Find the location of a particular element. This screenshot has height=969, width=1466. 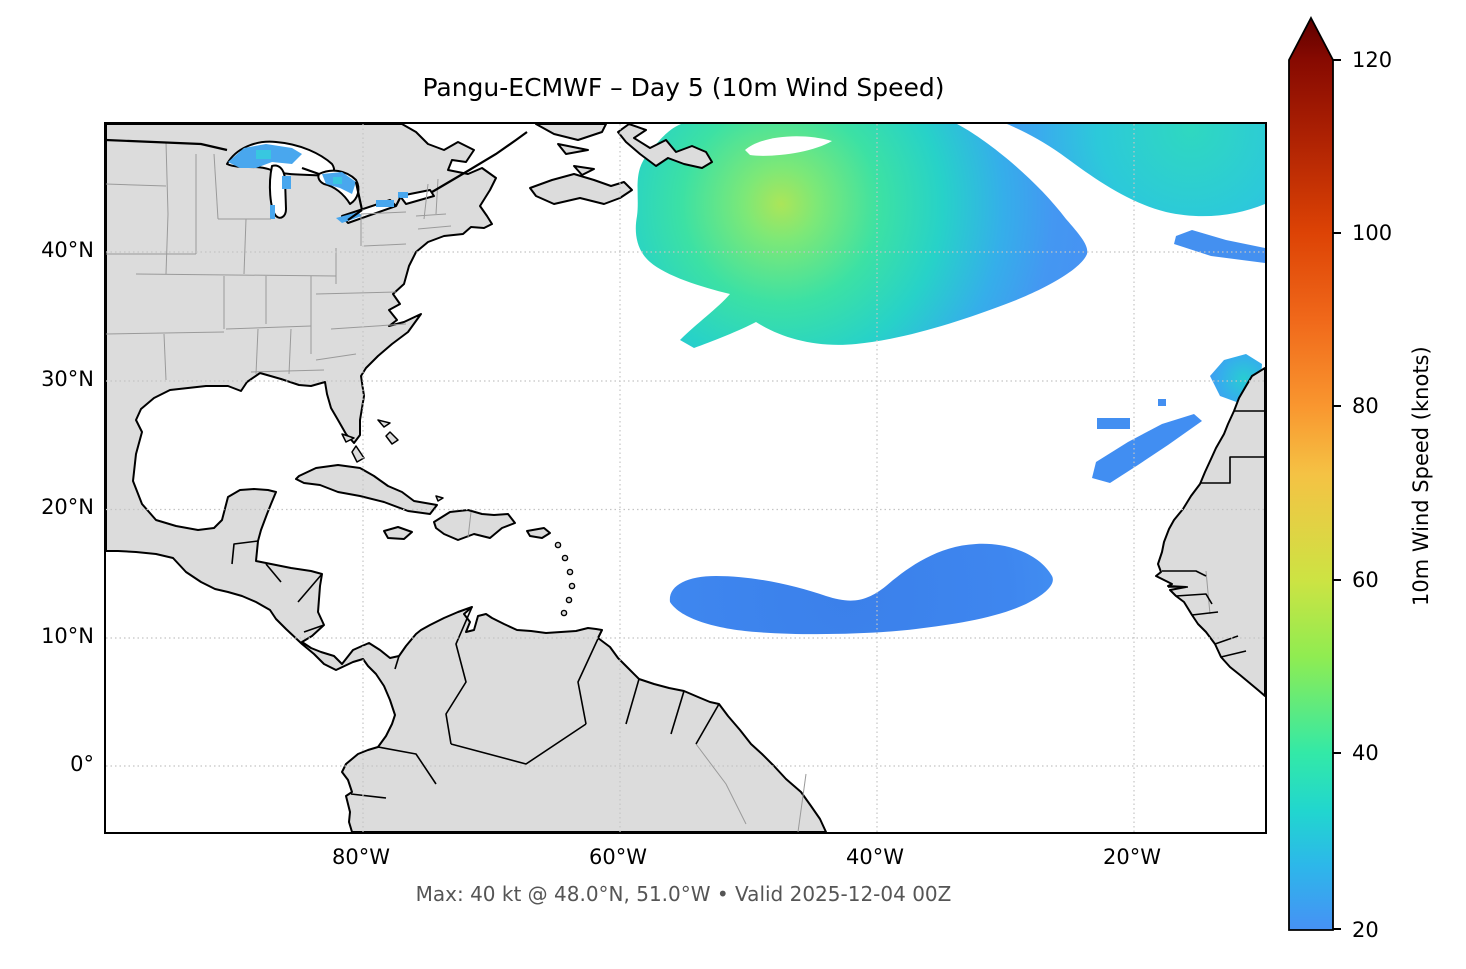

lesser-antilles is located at coordinates (565, 579).